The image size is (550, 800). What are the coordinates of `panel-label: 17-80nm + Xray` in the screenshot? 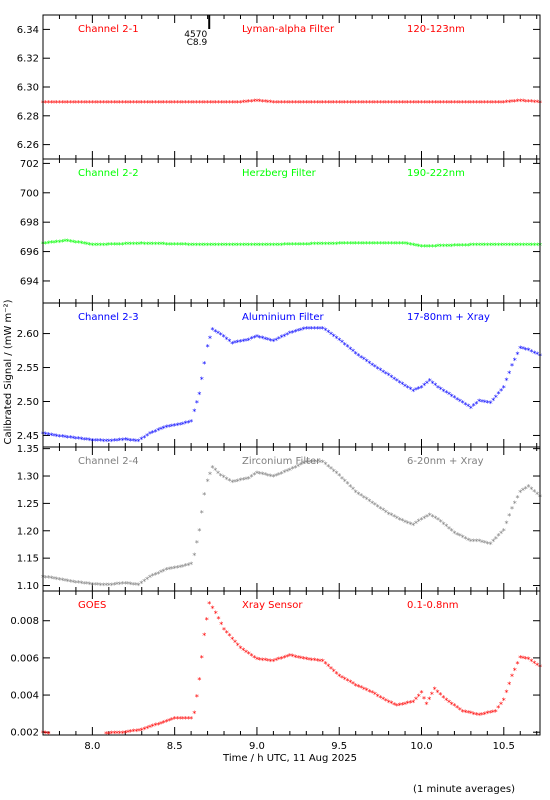 It's located at (448, 317).